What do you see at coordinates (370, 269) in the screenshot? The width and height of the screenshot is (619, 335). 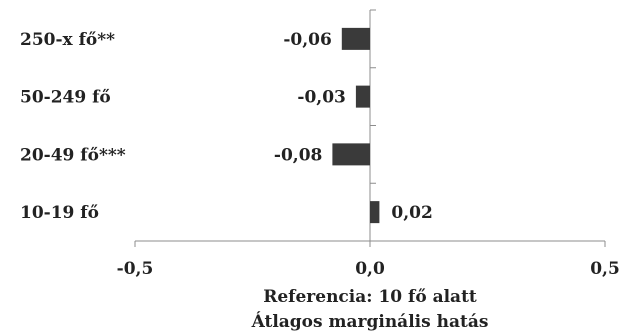 I see `x-tick-label: 0,0` at bounding box center [370, 269].